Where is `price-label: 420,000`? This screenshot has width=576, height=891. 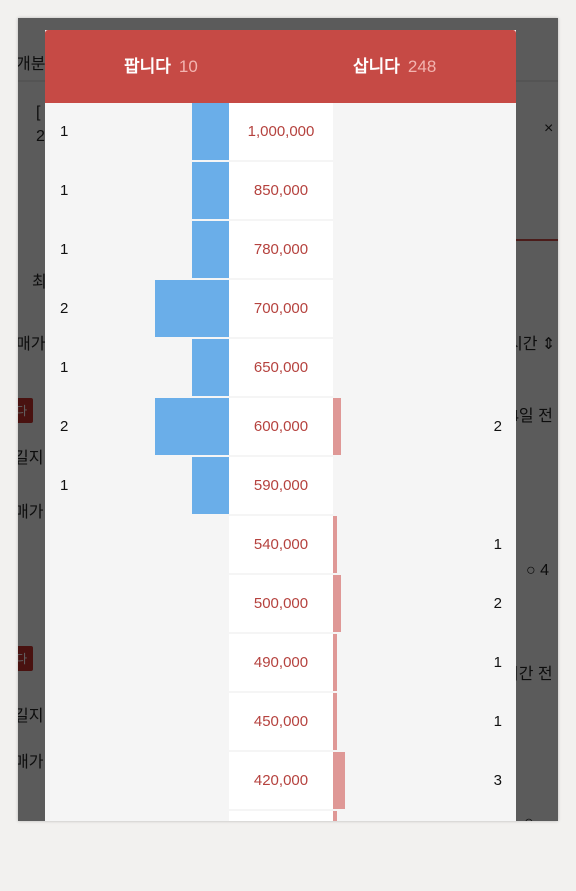
price-label: 420,000 is located at coordinates (281, 780).